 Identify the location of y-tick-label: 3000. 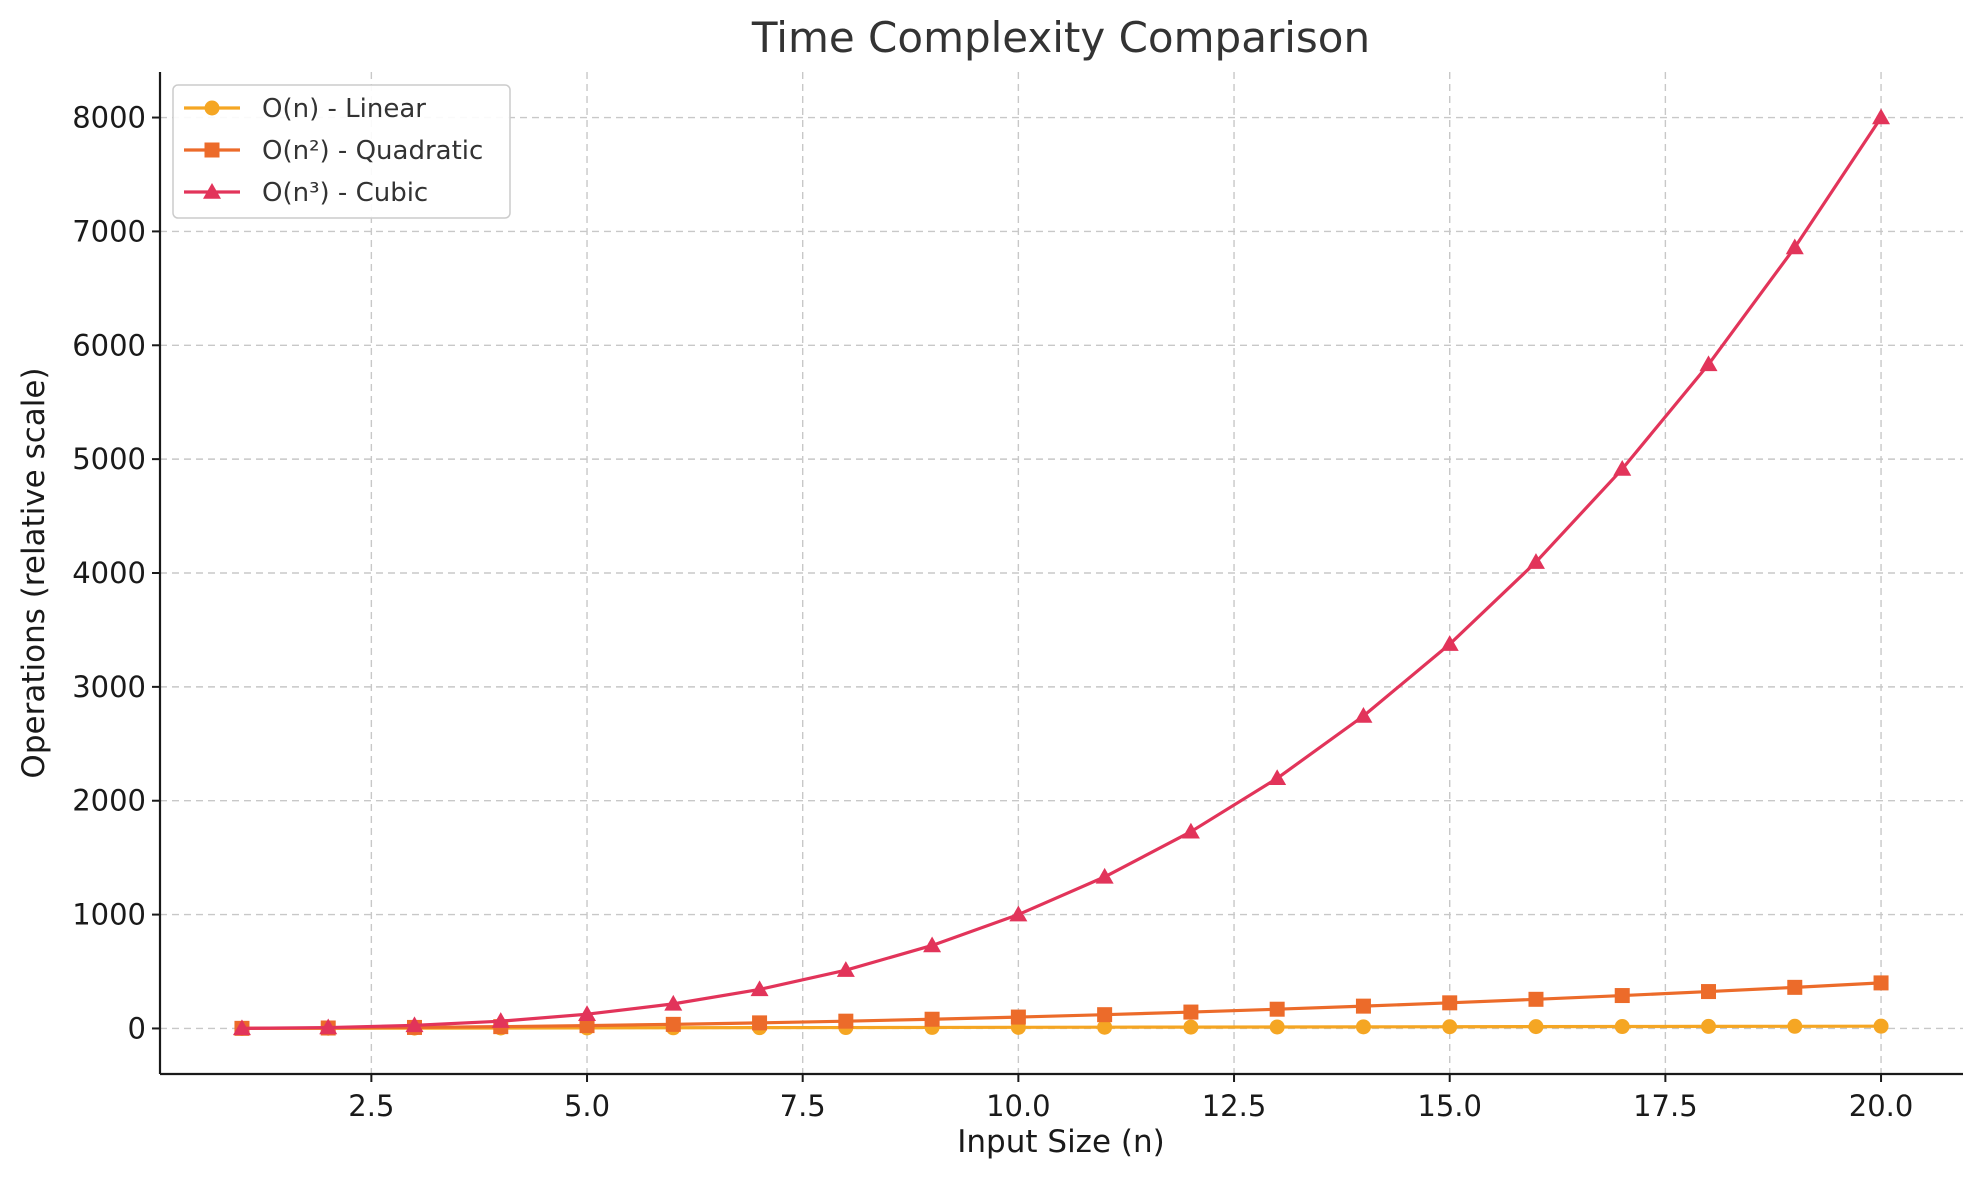
(109, 687).